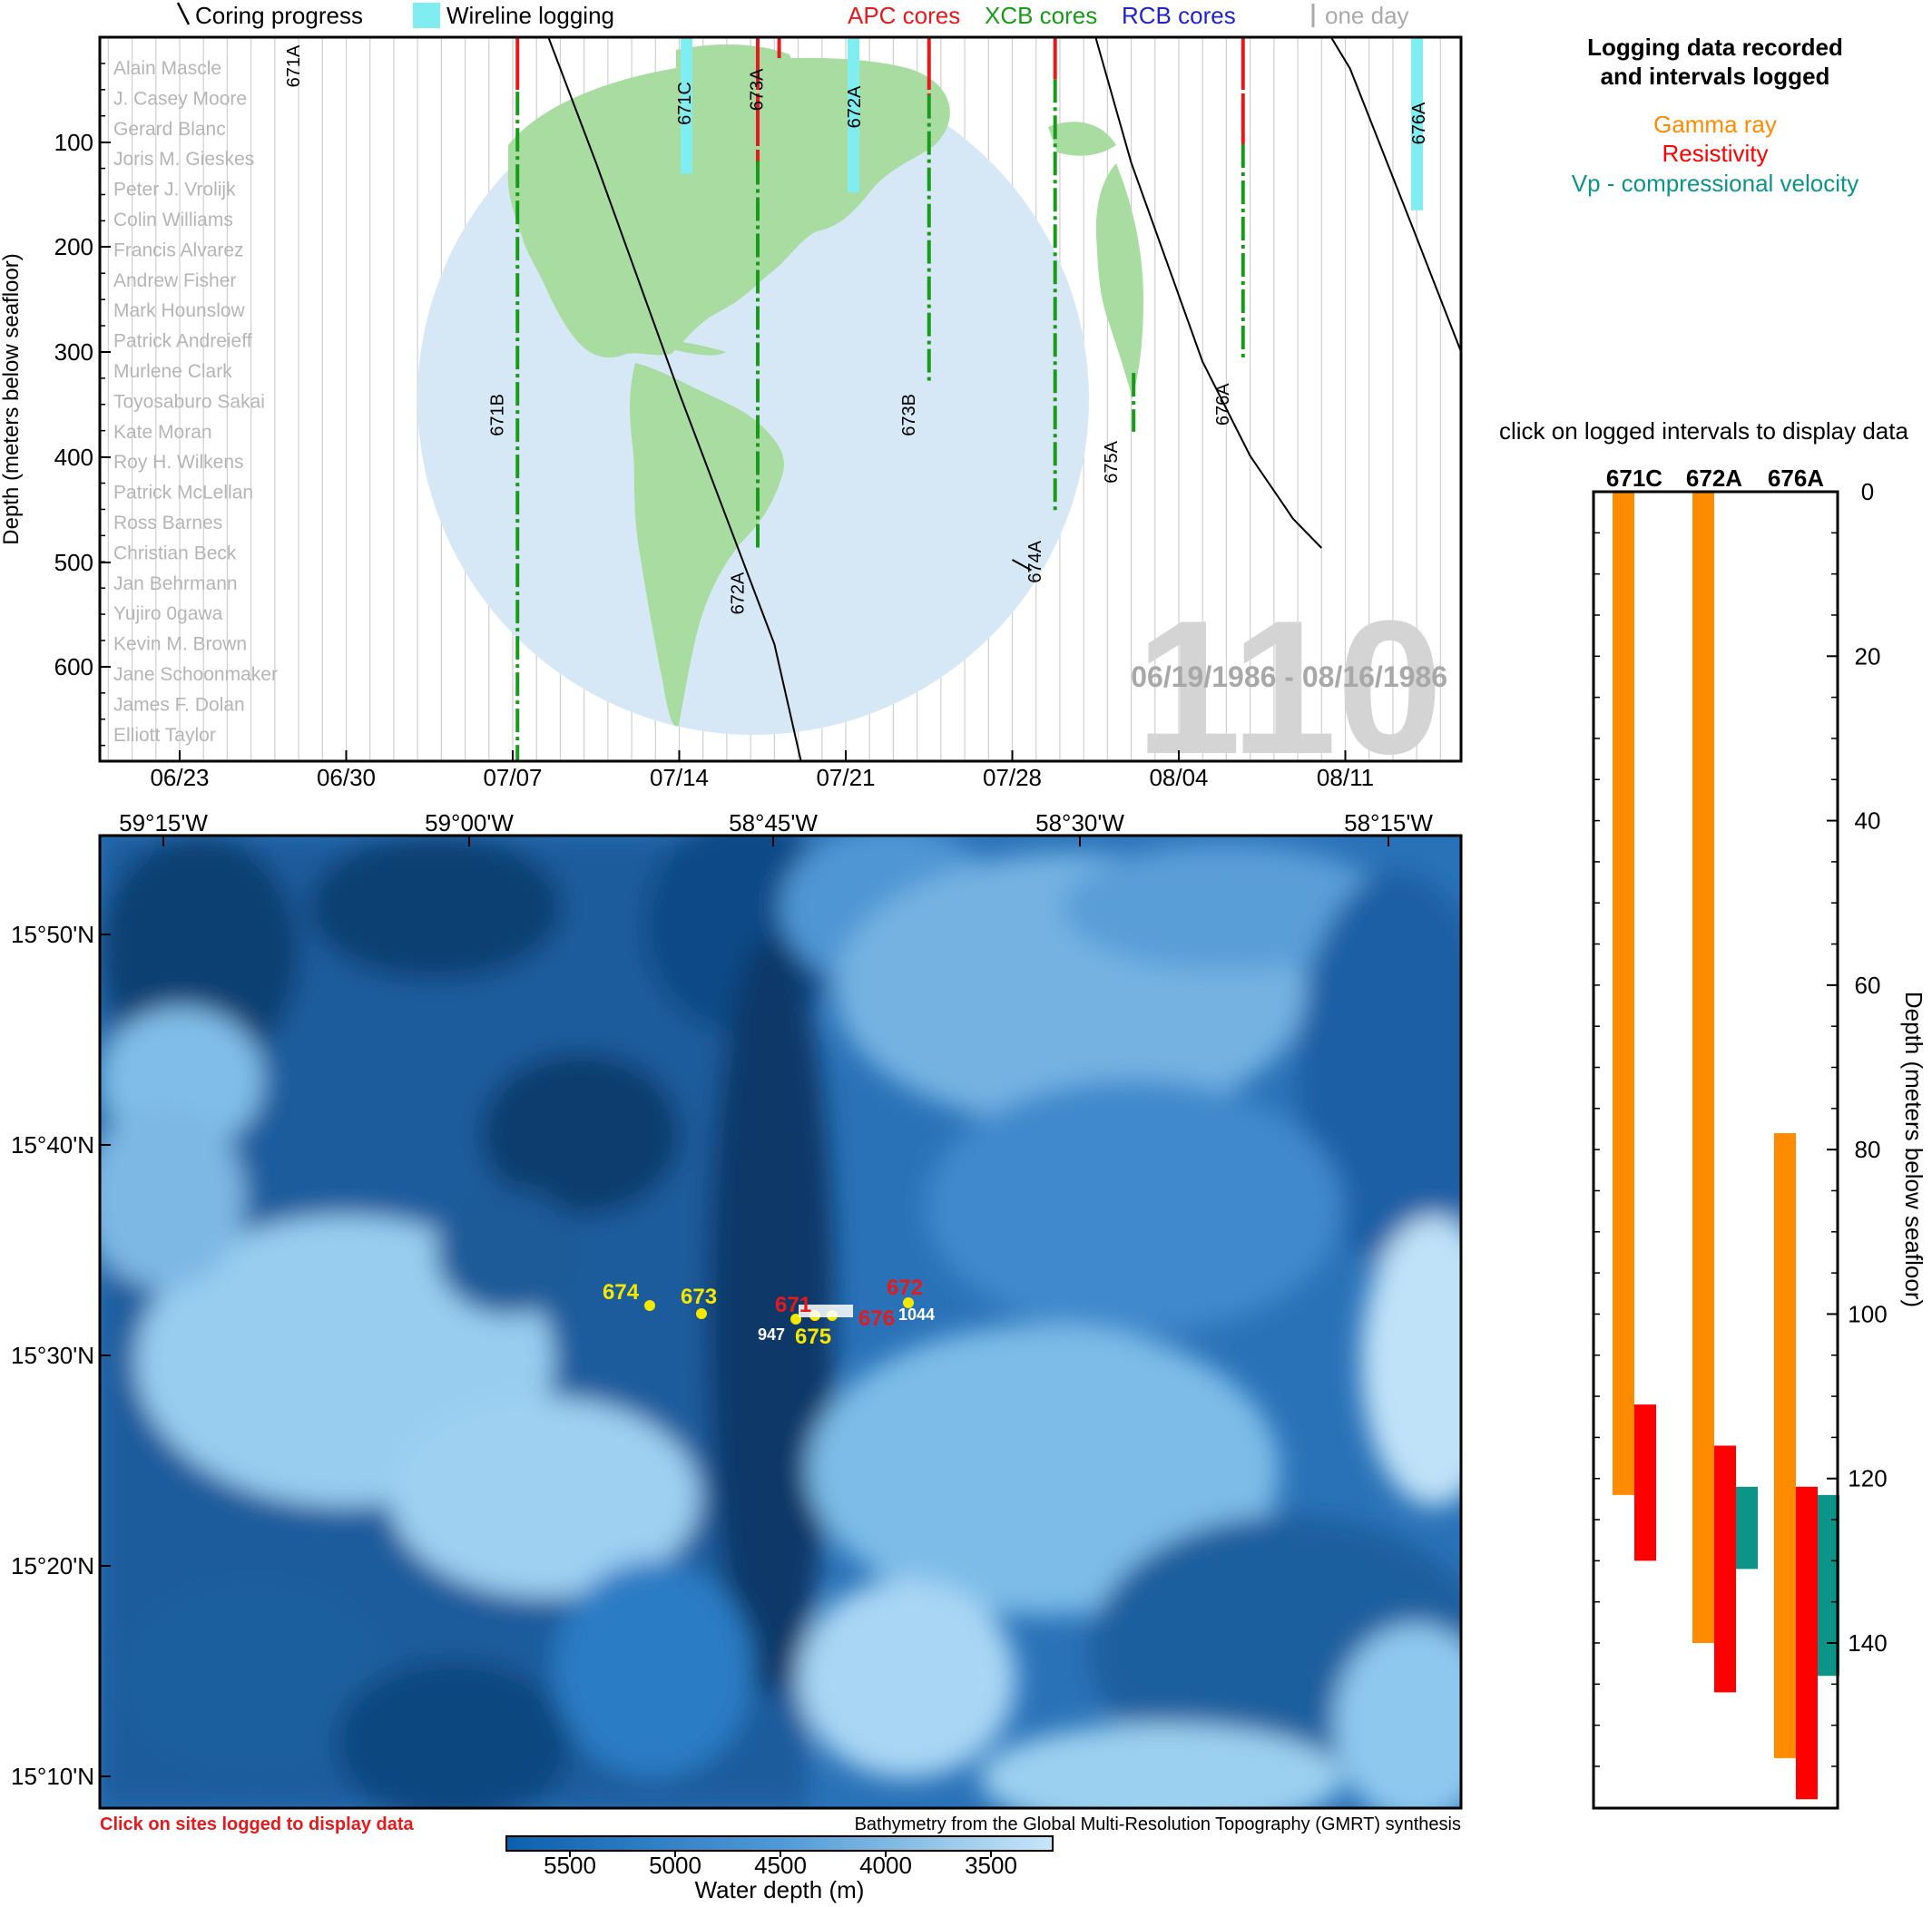 The image size is (1932, 1907). What do you see at coordinates (1868, 1478) in the screenshot?
I see `logging-depth-tick-label: 120` at bounding box center [1868, 1478].